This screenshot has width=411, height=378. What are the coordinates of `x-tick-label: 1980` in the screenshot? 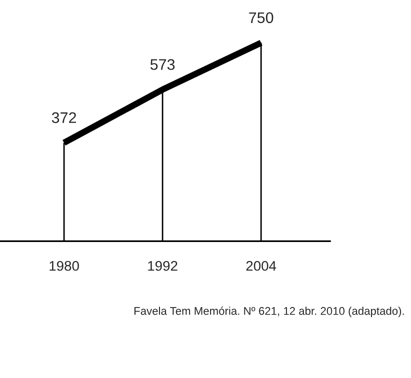 It's located at (64, 265).